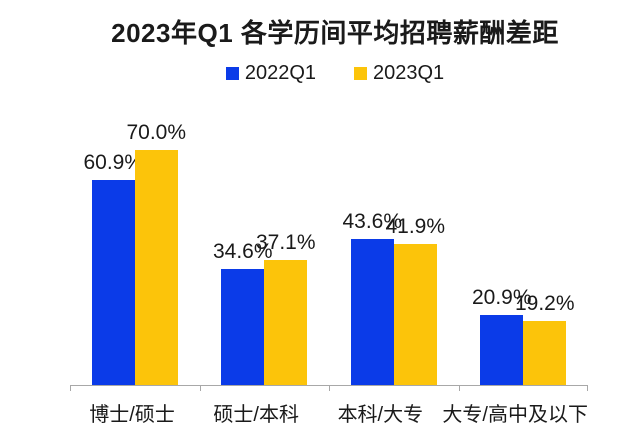 Image resolution: width=640 pixels, height=436 pixels. What do you see at coordinates (329, 412) in the screenshot?
I see `x-axis-labels: 博士/硕士 硕士/本科 本科/大专 大专/高中及以下` at bounding box center [329, 412].